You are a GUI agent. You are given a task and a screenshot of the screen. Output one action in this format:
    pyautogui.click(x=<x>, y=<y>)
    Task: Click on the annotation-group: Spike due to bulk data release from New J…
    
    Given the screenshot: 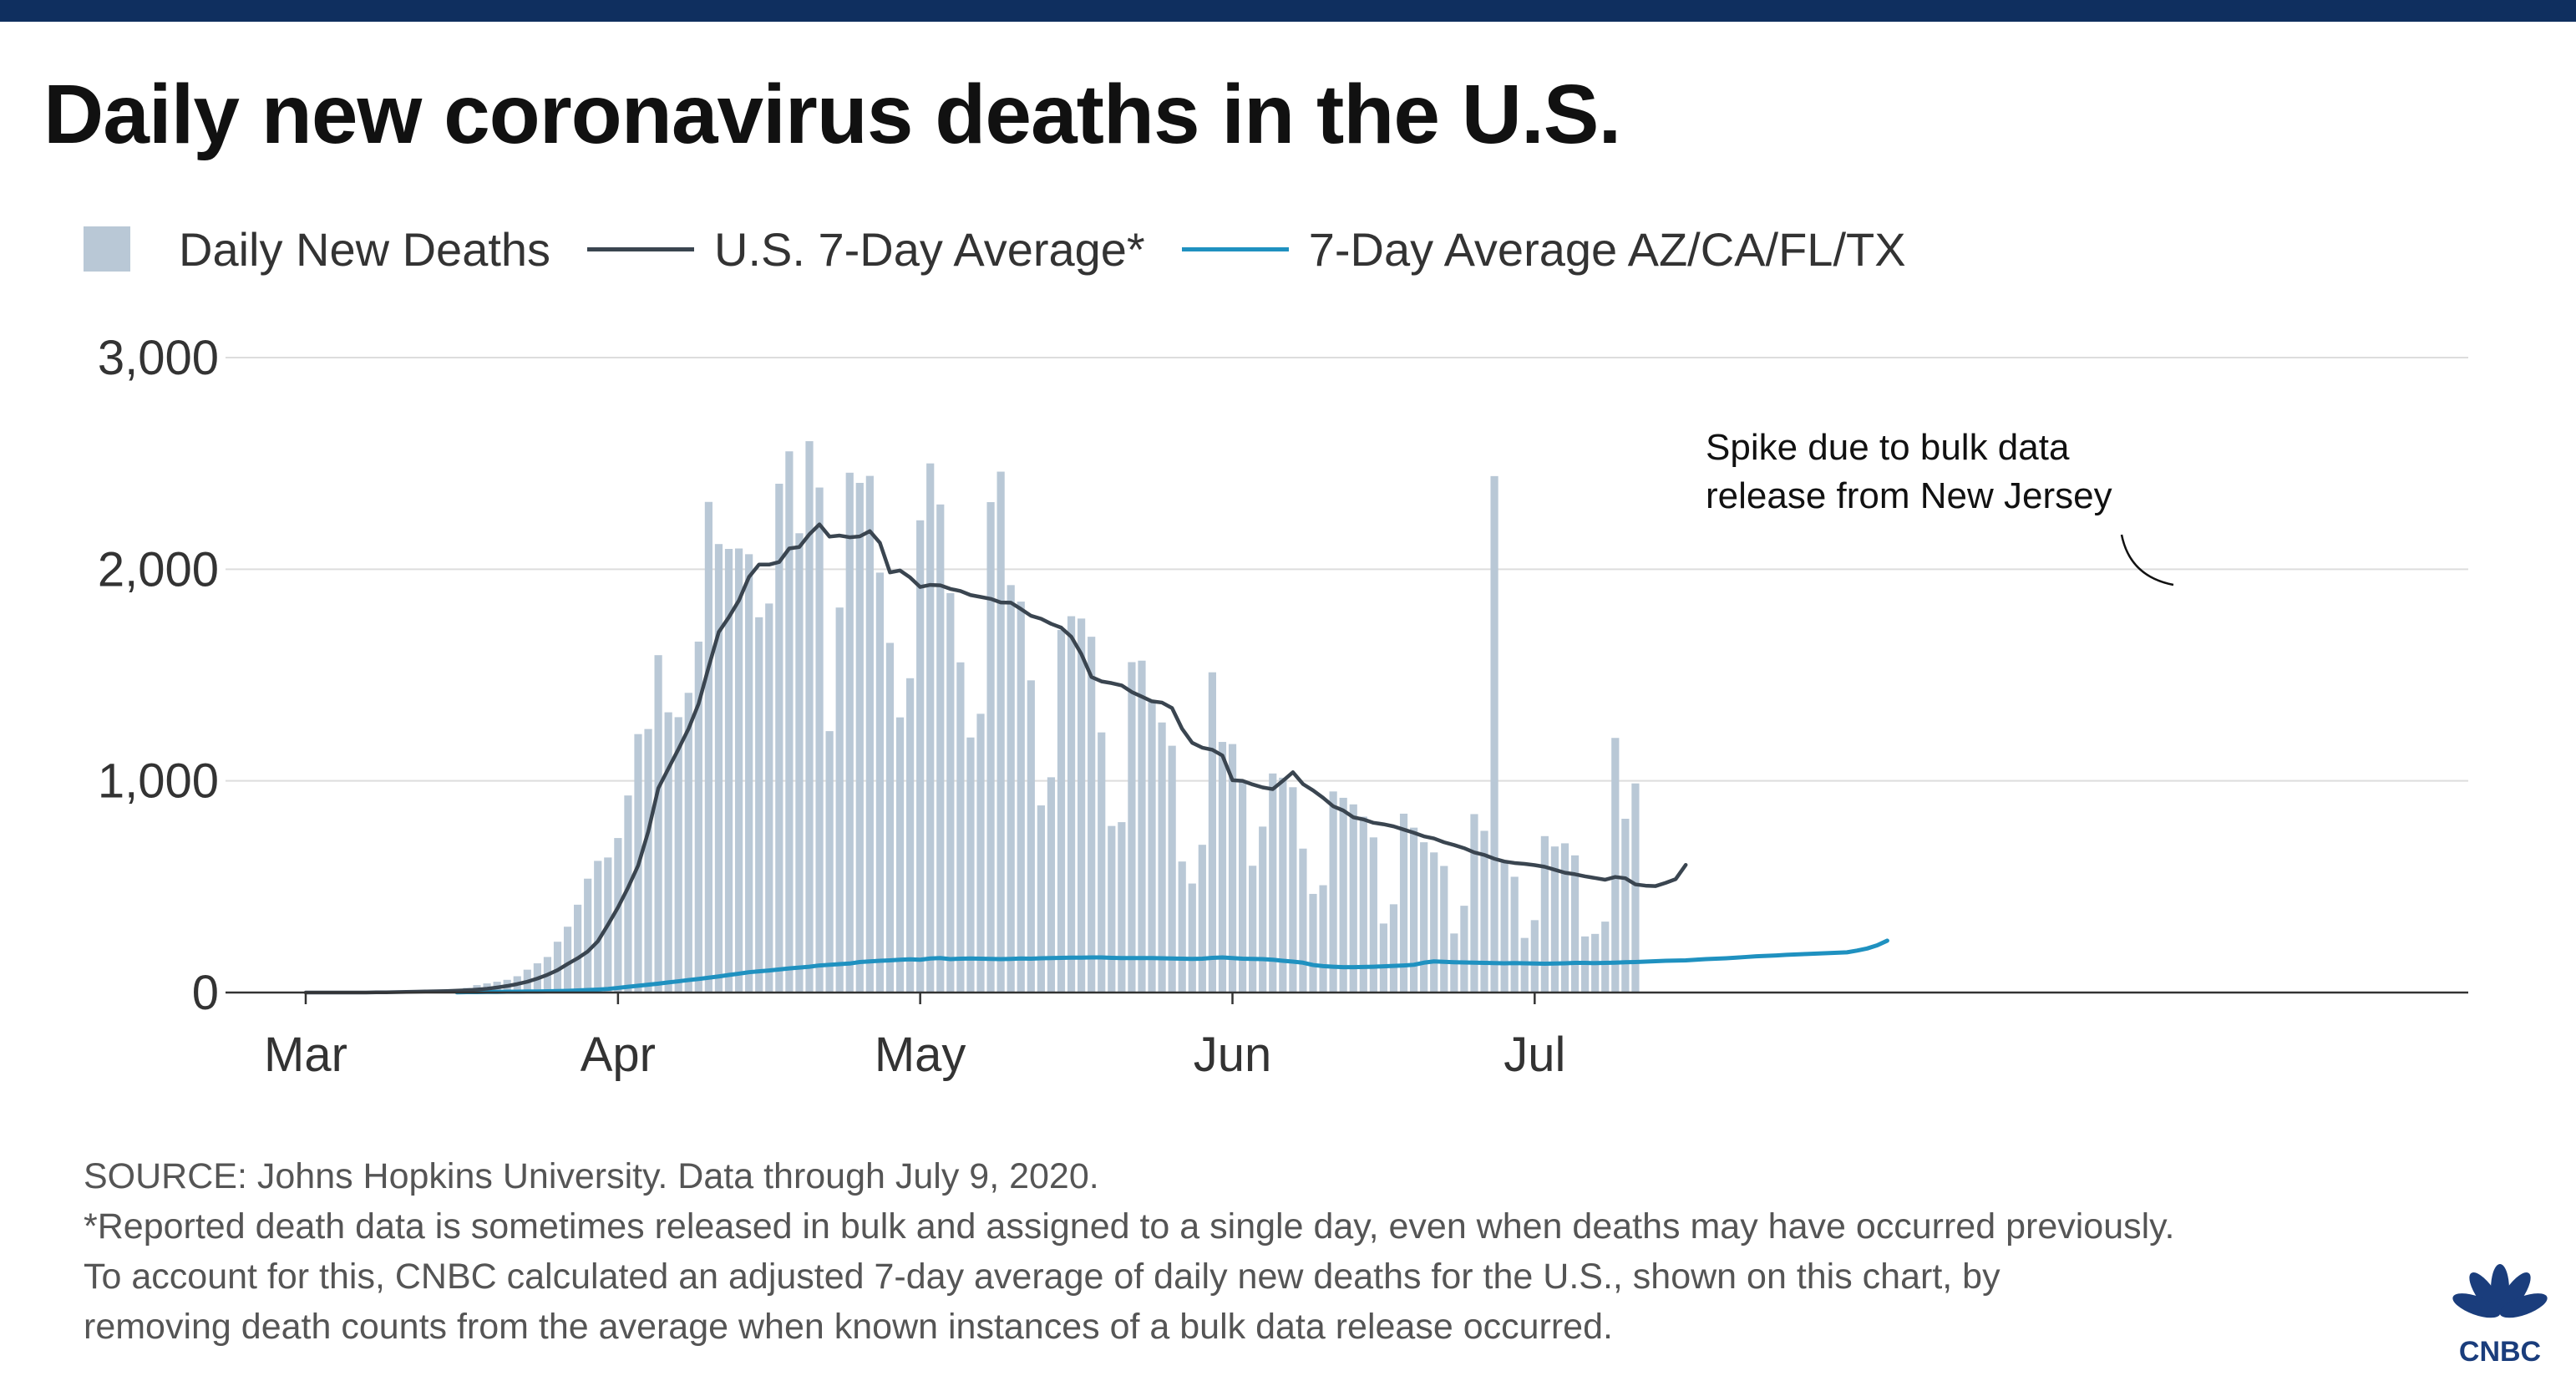 What is the action you would take?
    pyautogui.click(x=1940, y=506)
    